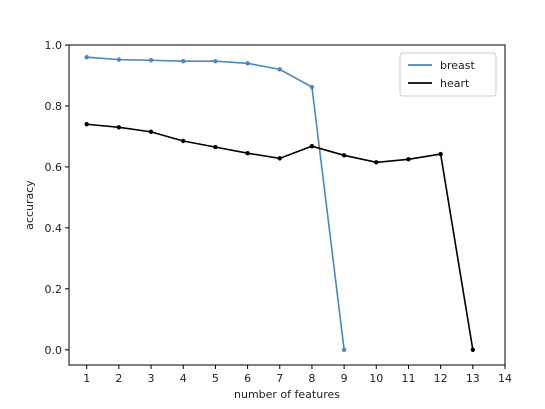 This screenshot has width=545, height=409. Describe the element at coordinates (279, 378) in the screenshot. I see `x-tick-label: 7` at that location.